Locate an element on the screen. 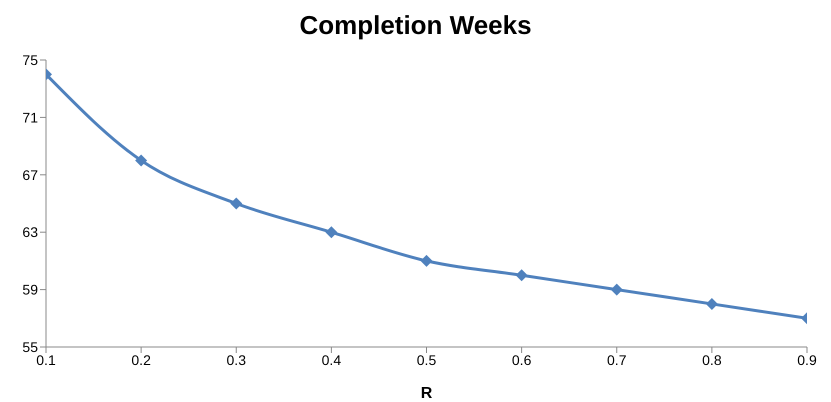  y-tick-label: 75 is located at coordinates (30, 60).